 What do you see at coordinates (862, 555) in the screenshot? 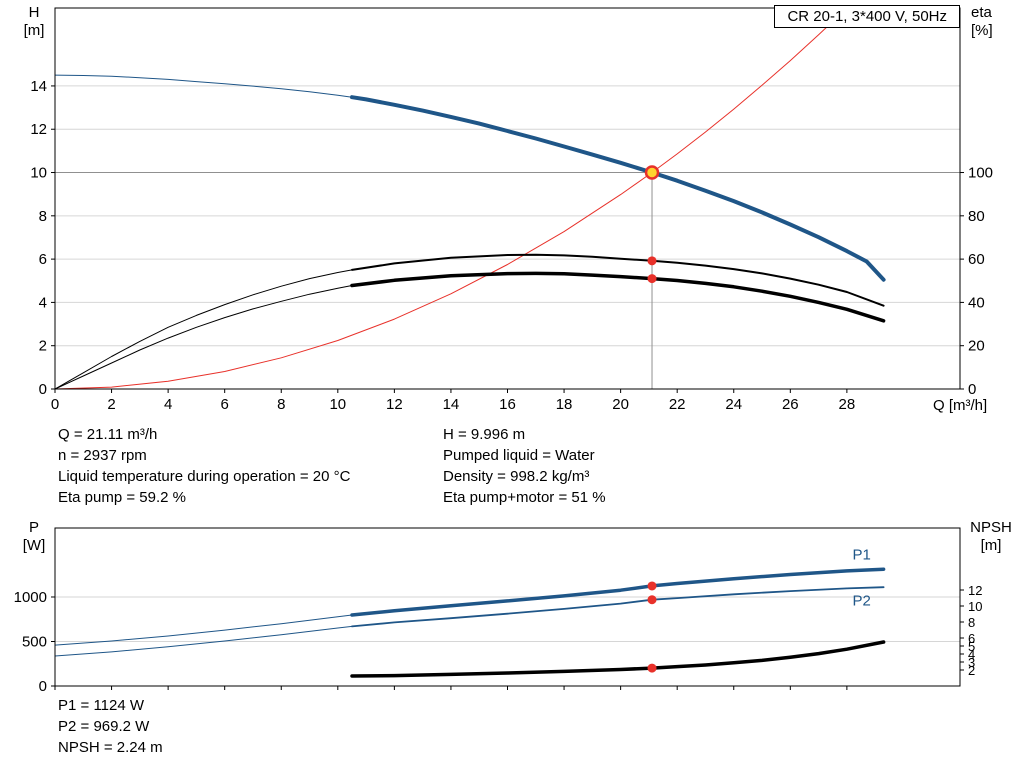
I see `series-label-p1-curve: P1` at bounding box center [862, 555].